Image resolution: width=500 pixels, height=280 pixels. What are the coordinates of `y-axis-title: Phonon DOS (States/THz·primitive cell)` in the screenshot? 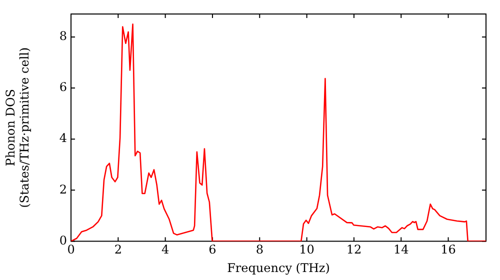 It's located at (17, 127).